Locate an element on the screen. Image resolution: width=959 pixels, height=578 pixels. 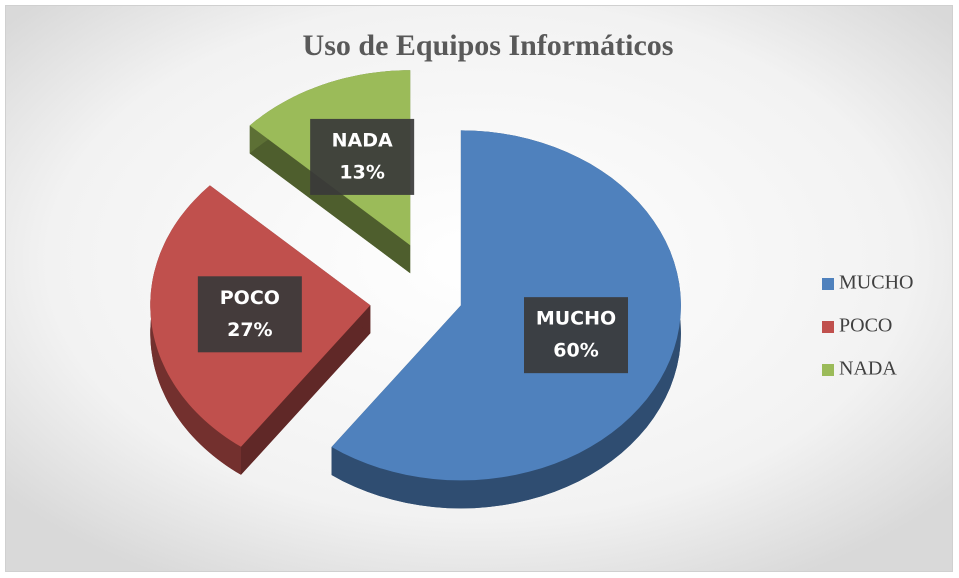
data-label-name: NADA is located at coordinates (362, 140).